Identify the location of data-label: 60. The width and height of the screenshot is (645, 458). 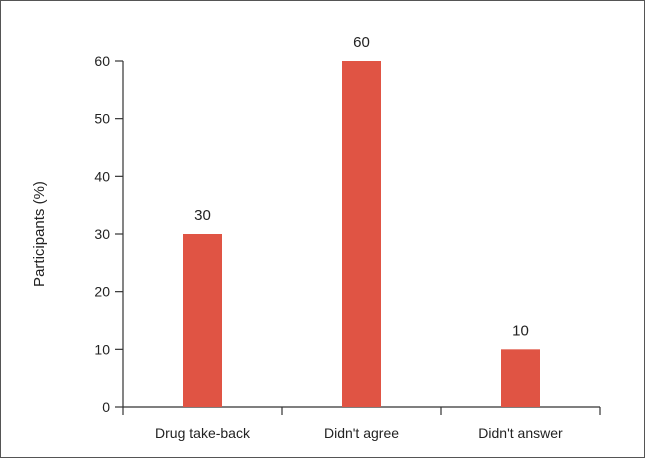
(361, 42).